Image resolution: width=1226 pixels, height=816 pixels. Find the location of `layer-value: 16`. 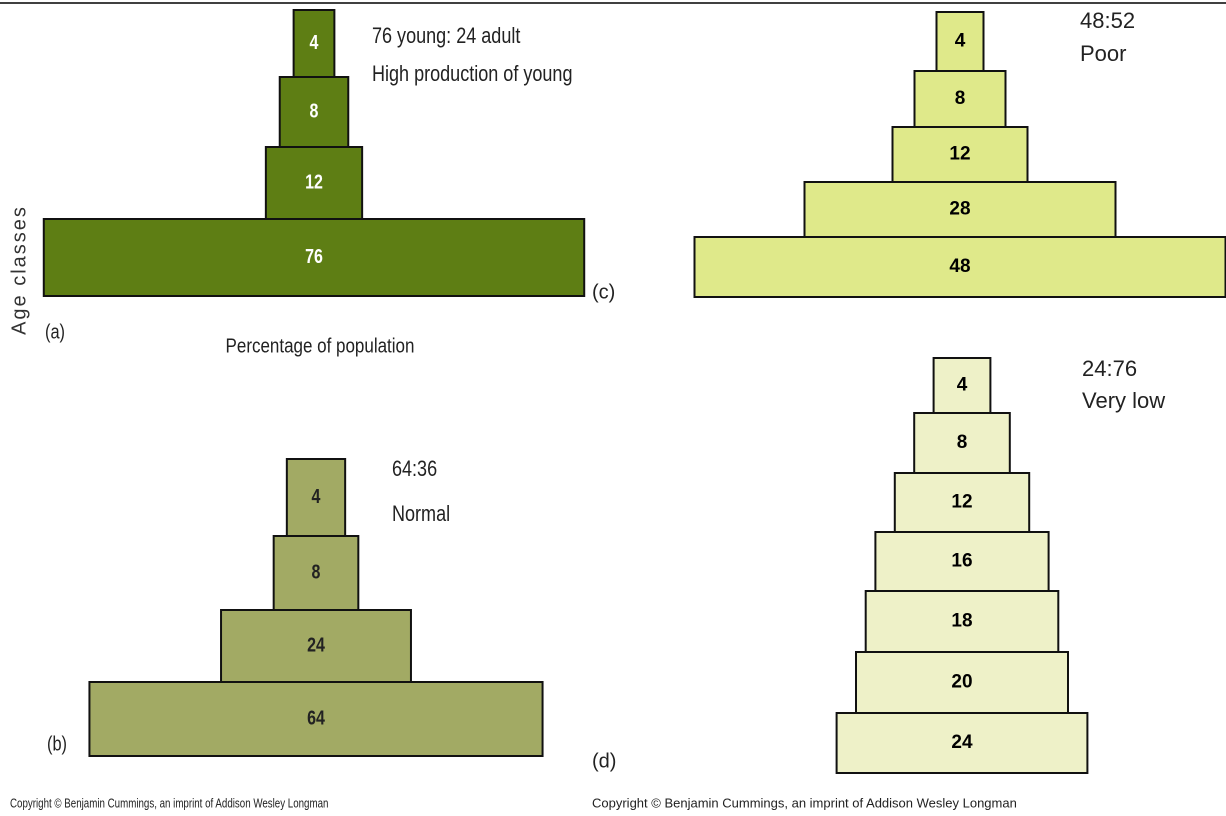

layer-value: 16 is located at coordinates (961, 561).